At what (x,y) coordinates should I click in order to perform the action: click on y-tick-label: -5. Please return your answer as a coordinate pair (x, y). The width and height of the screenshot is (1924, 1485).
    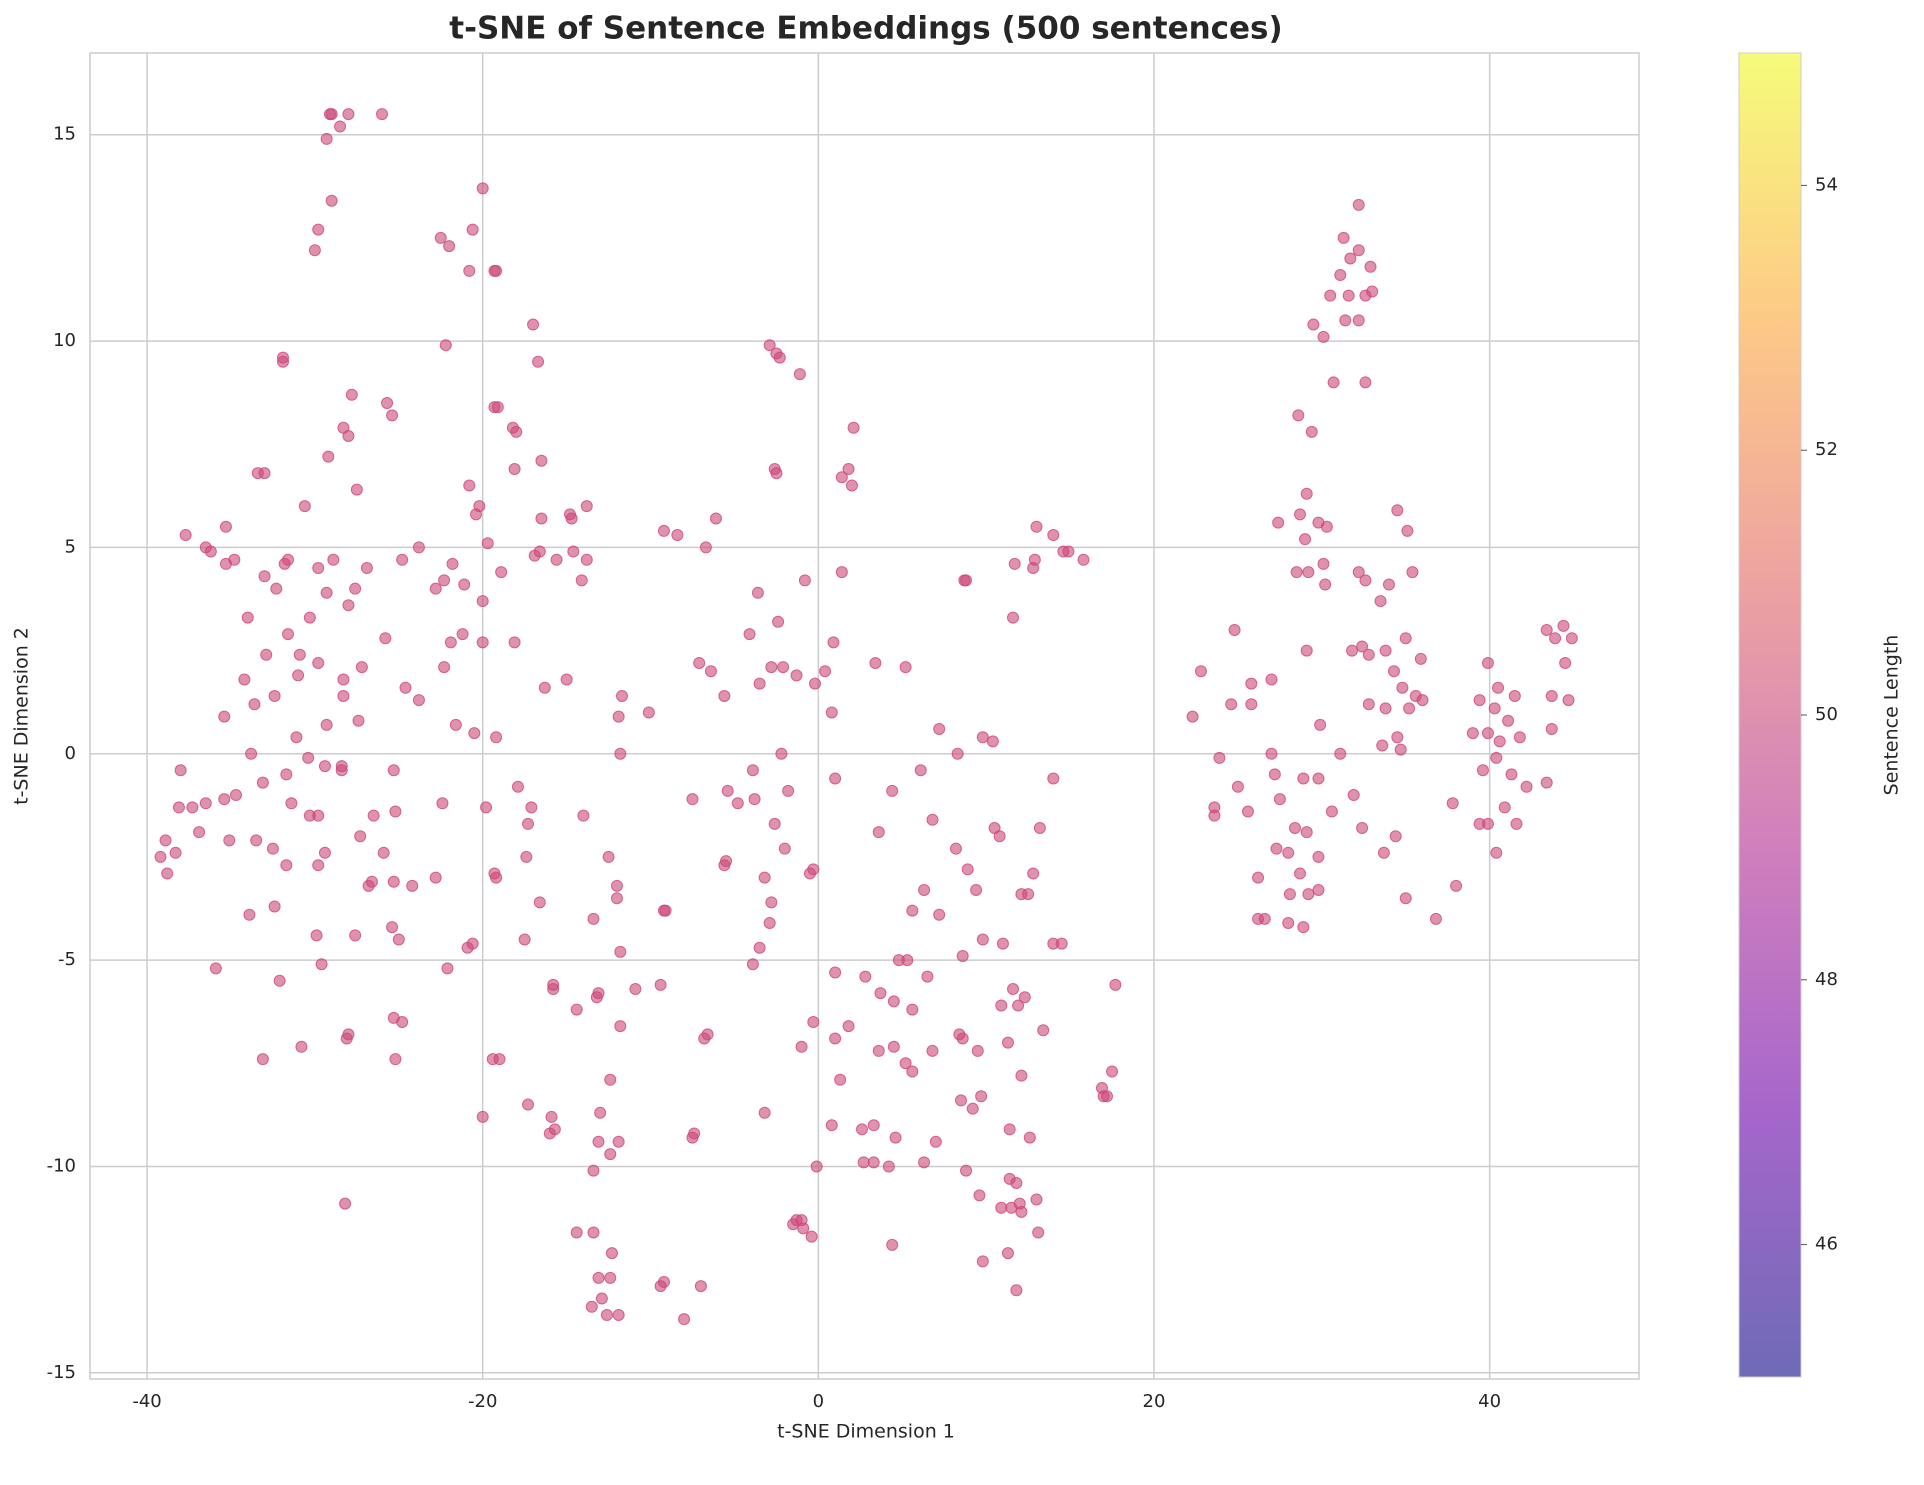
    Looking at the image, I should click on (67, 959).